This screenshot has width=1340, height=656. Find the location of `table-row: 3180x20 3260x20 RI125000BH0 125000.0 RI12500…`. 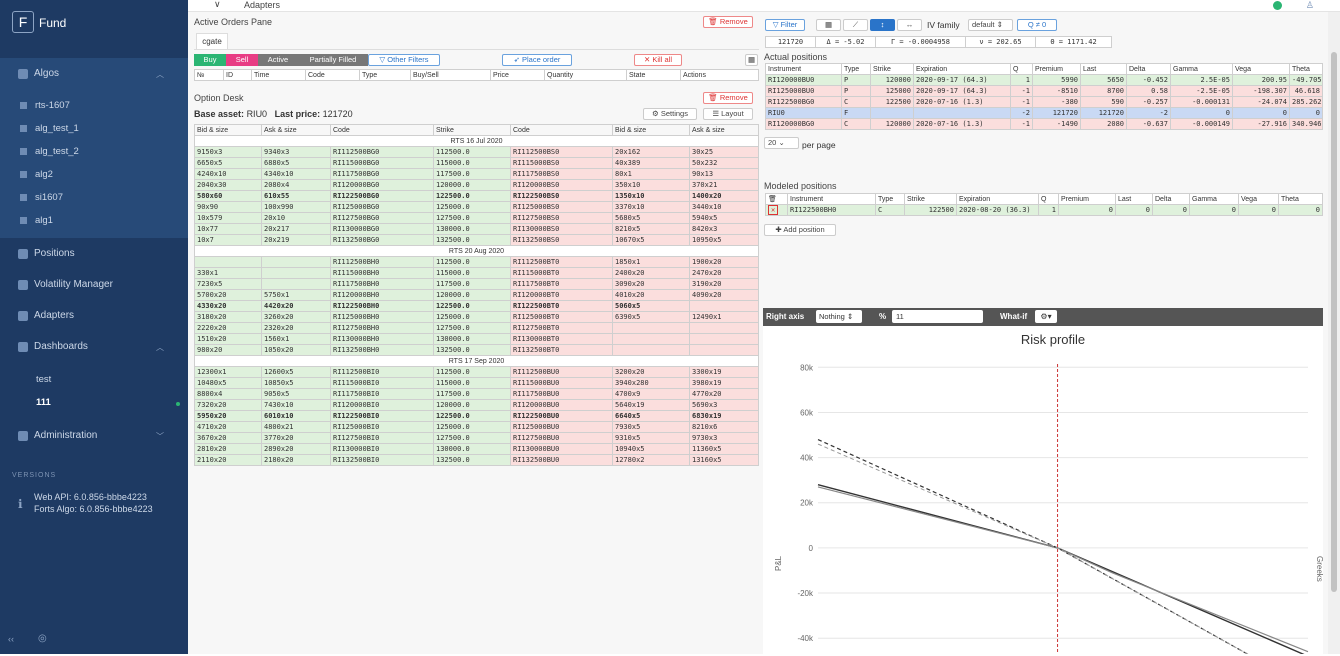

table-row: 3180x20 3260x20 RI125000BH0 125000.0 RI12500… is located at coordinates (476, 317).